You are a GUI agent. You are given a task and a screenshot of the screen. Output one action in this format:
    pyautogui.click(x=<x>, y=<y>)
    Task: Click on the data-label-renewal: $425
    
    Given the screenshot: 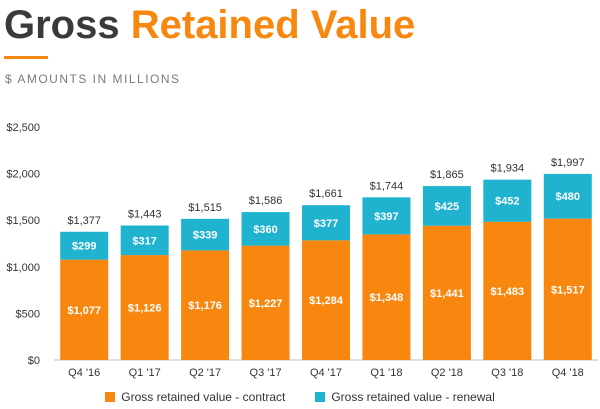 What is the action you would take?
    pyautogui.click(x=447, y=207)
    